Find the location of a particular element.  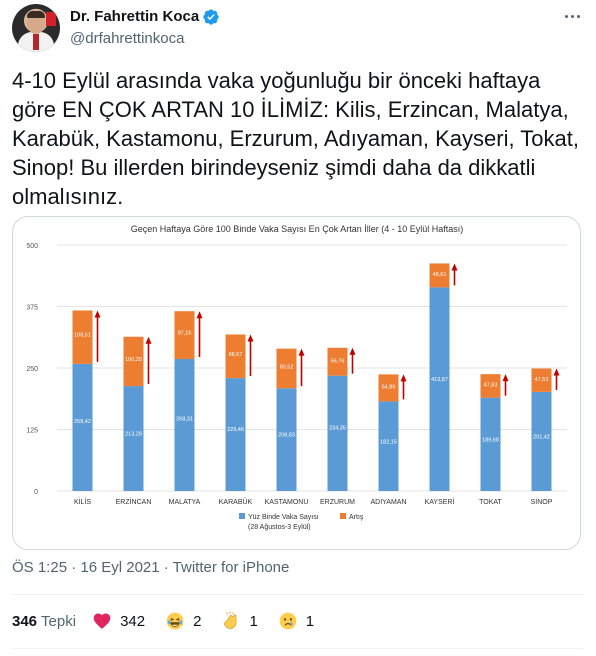

data-label-base: 258,42 is located at coordinates (82, 422).